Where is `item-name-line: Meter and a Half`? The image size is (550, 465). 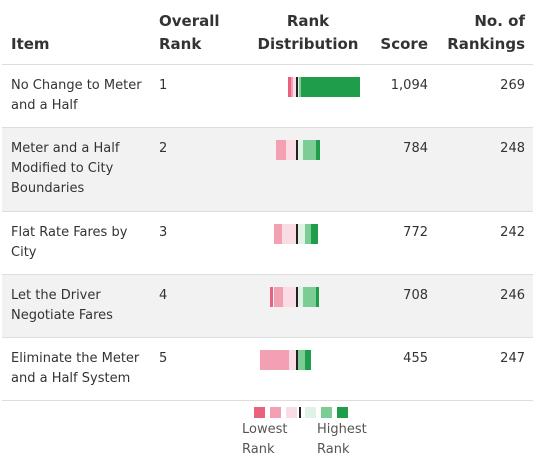 item-name-line: Meter and a Half is located at coordinates (65, 148).